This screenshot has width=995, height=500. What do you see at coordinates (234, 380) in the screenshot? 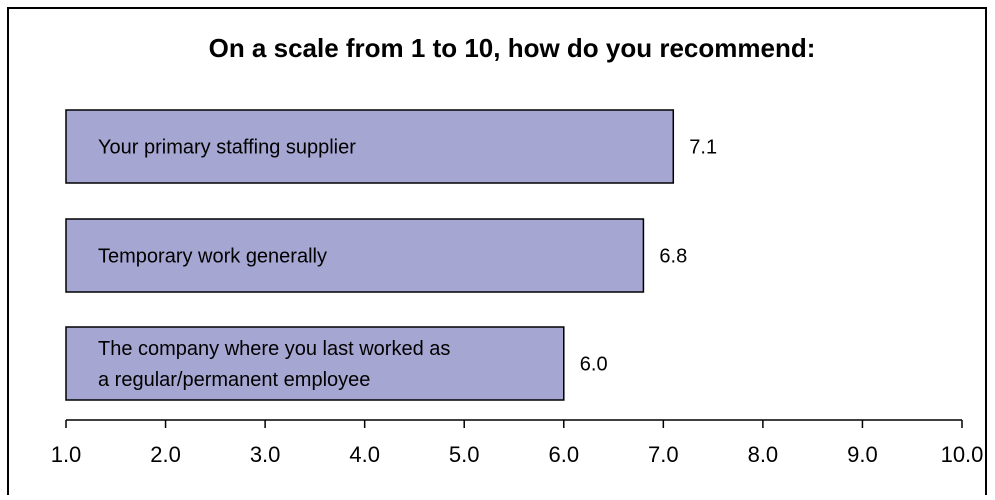
I see `bar-3-category-label: a regular/permanent employee` at bounding box center [234, 380].